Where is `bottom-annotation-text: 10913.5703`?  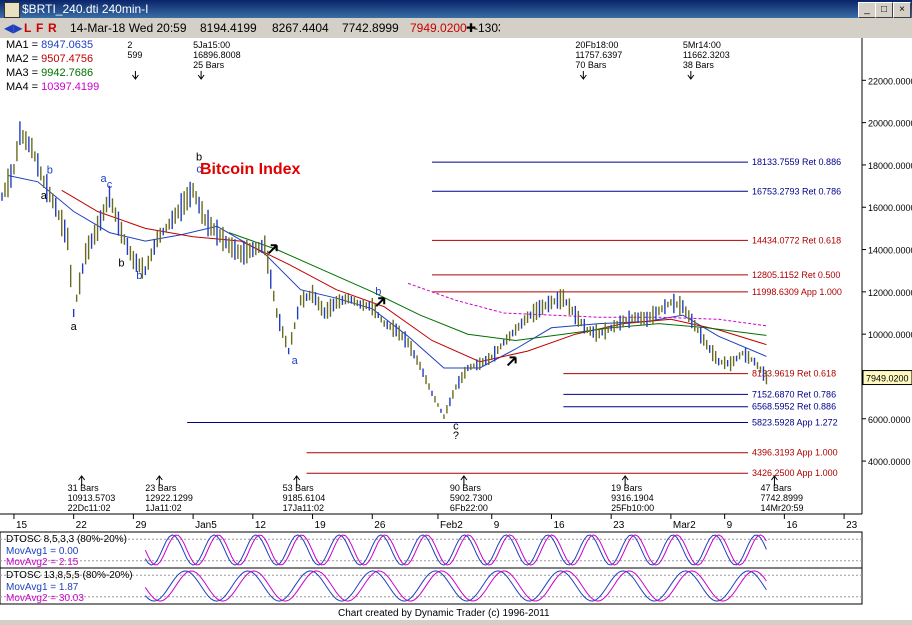 bottom-annotation-text: 10913.5703 is located at coordinates (92, 498).